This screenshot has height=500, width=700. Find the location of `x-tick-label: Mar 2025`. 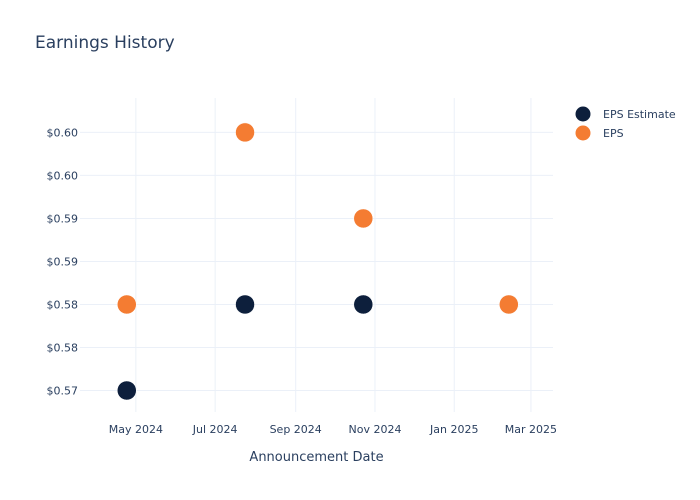

x-tick-label: Mar 2025 is located at coordinates (531, 429).